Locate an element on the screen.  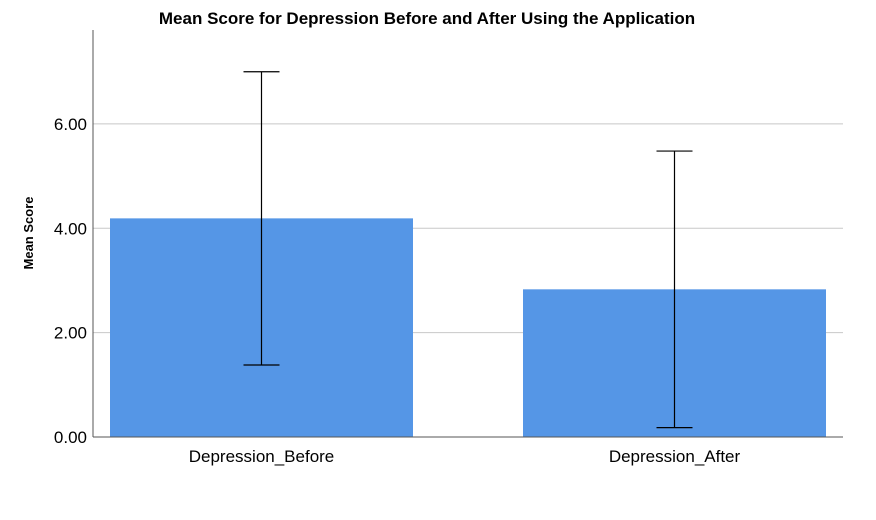
y-tick-label: 4.00 is located at coordinates (70, 228).